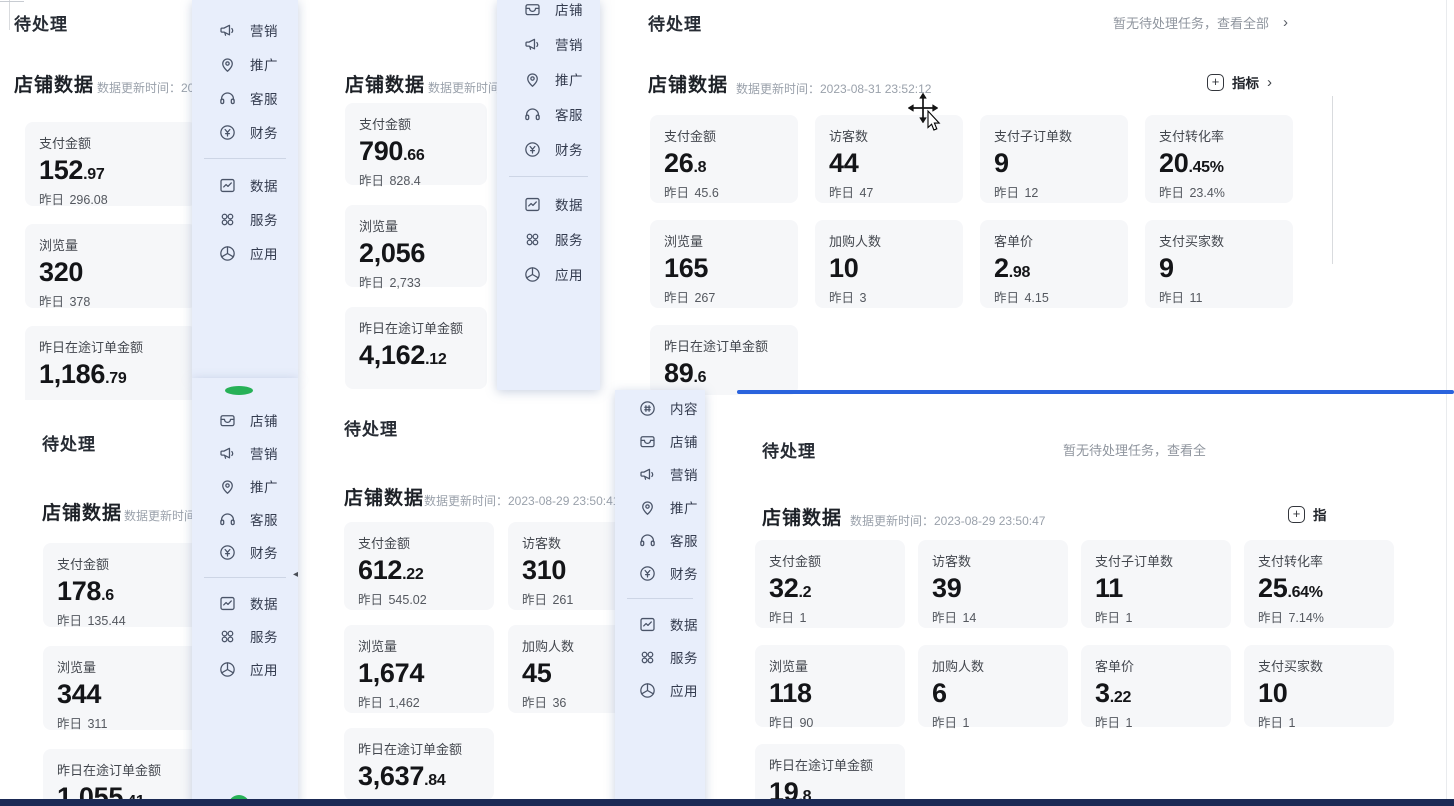 The image size is (1454, 806). I want to click on sidebar-collapse-icon: ◂, so click(295, 574).